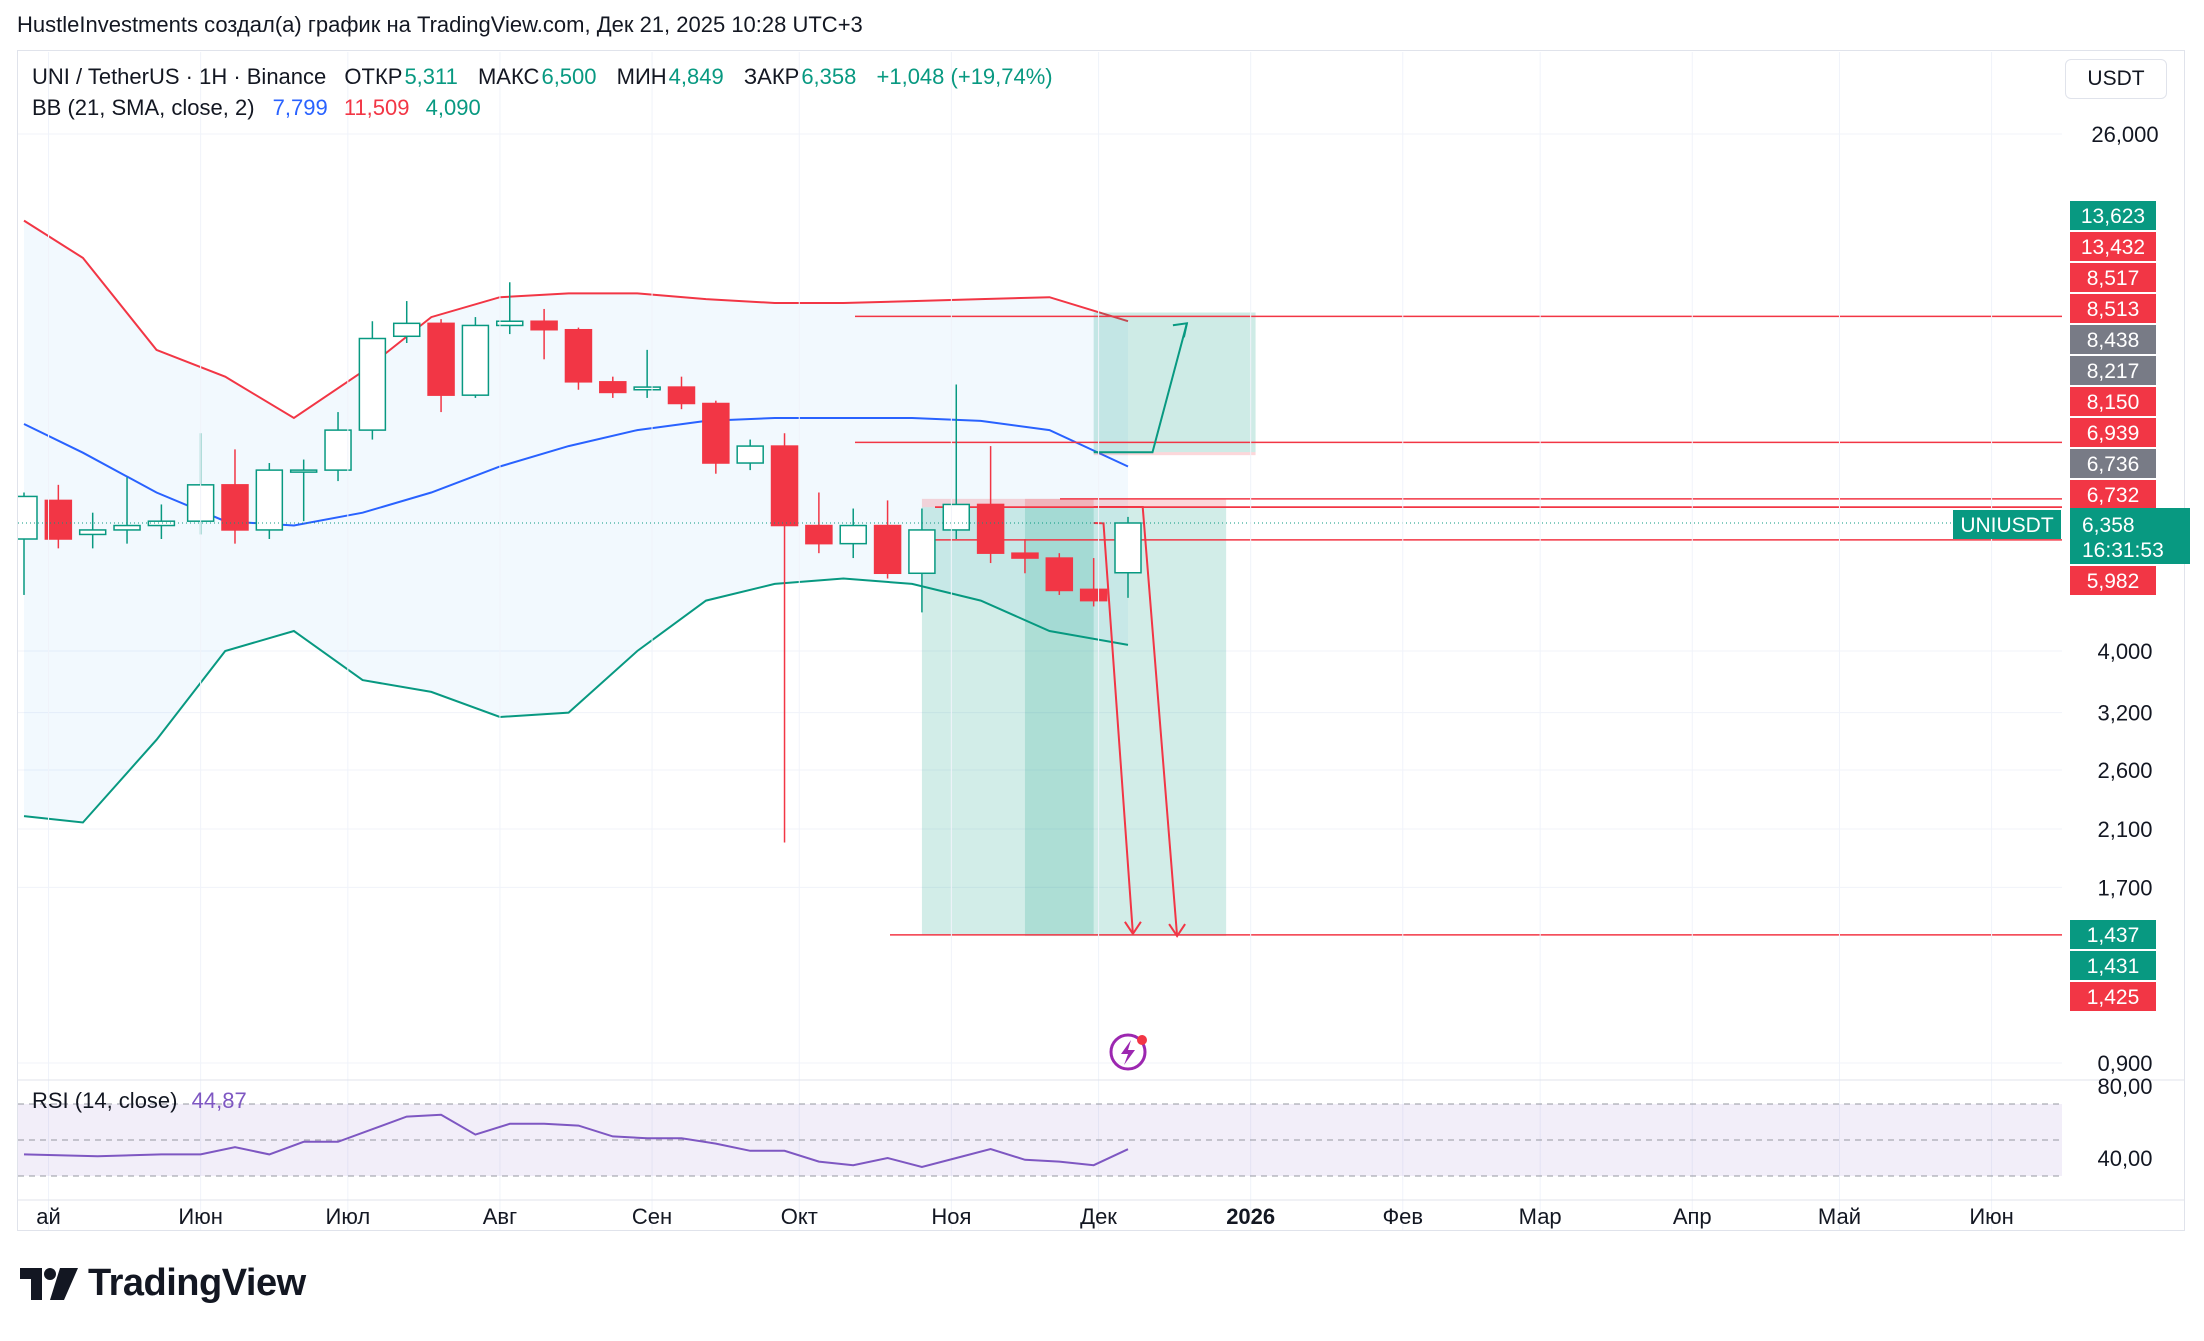 Image resolution: width=2204 pixels, height=1341 pixels. I want to click on price-tag-text: 6,736, so click(2113, 464).